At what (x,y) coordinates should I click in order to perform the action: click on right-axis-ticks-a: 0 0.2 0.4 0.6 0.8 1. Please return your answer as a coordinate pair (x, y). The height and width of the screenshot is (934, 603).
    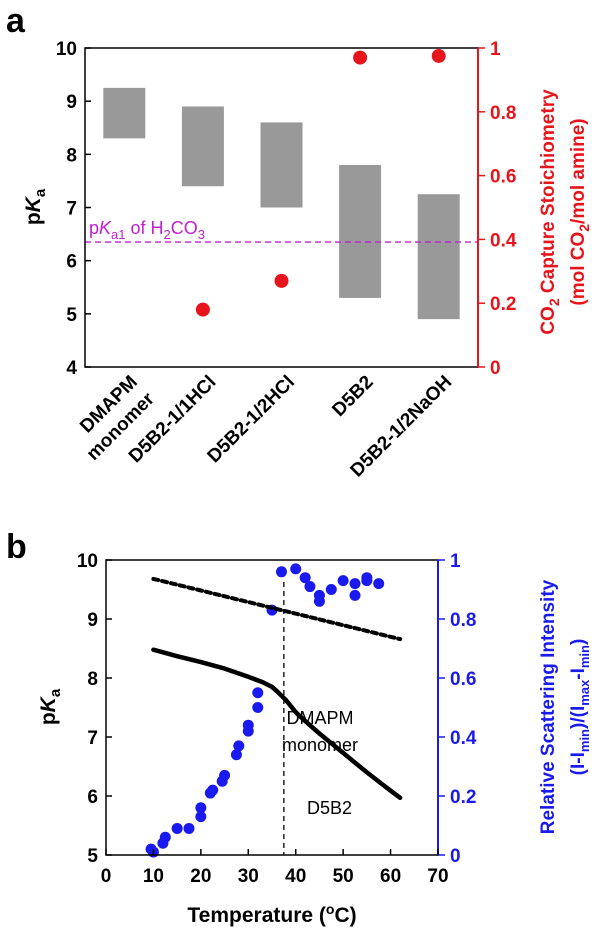
    Looking at the image, I should click on (497, 209).